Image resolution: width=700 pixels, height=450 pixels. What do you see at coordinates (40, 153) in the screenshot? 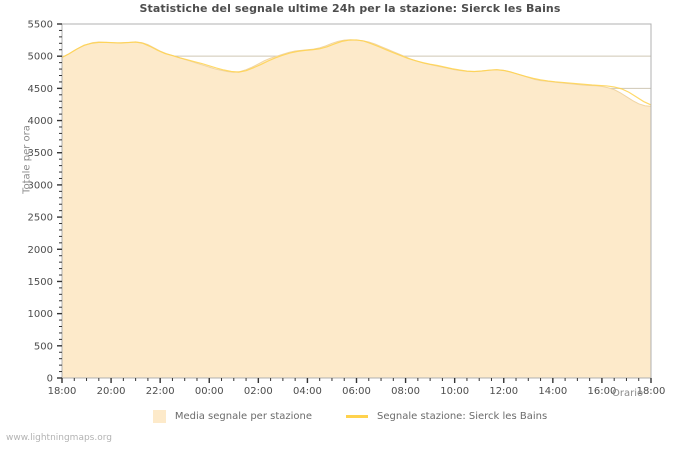
I see `y-axis-tick-label: 3500` at bounding box center [40, 153].